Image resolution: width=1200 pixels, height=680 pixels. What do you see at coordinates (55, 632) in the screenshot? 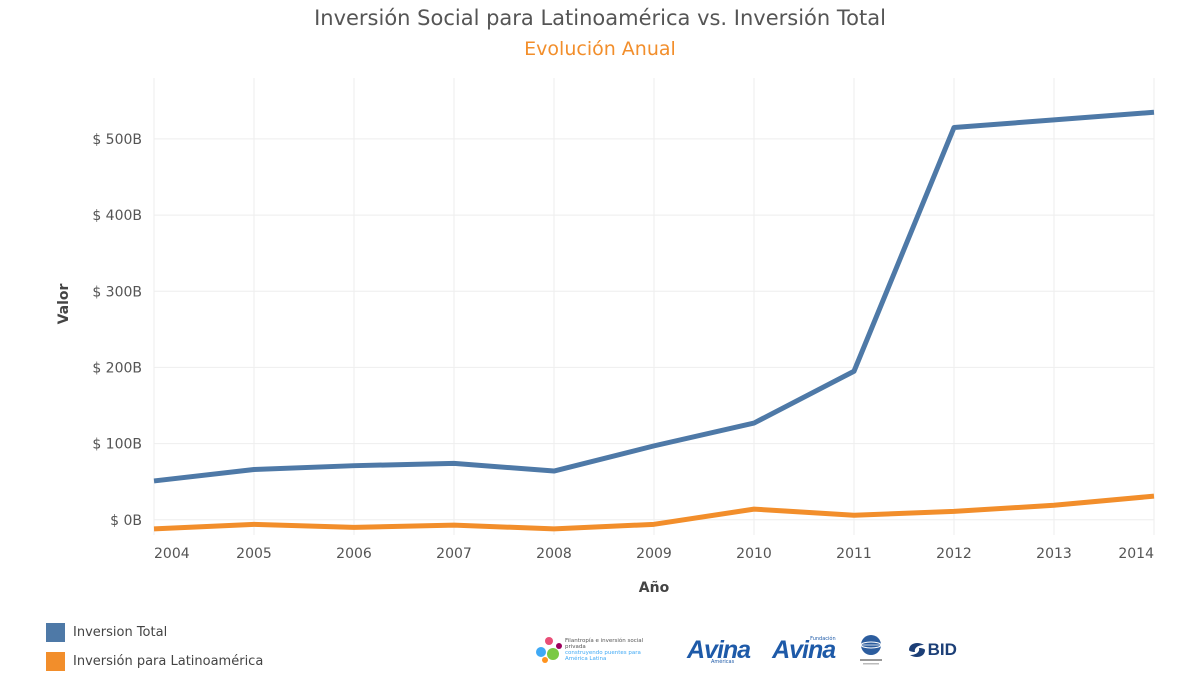
I see `legend-swatch-total` at bounding box center [55, 632].